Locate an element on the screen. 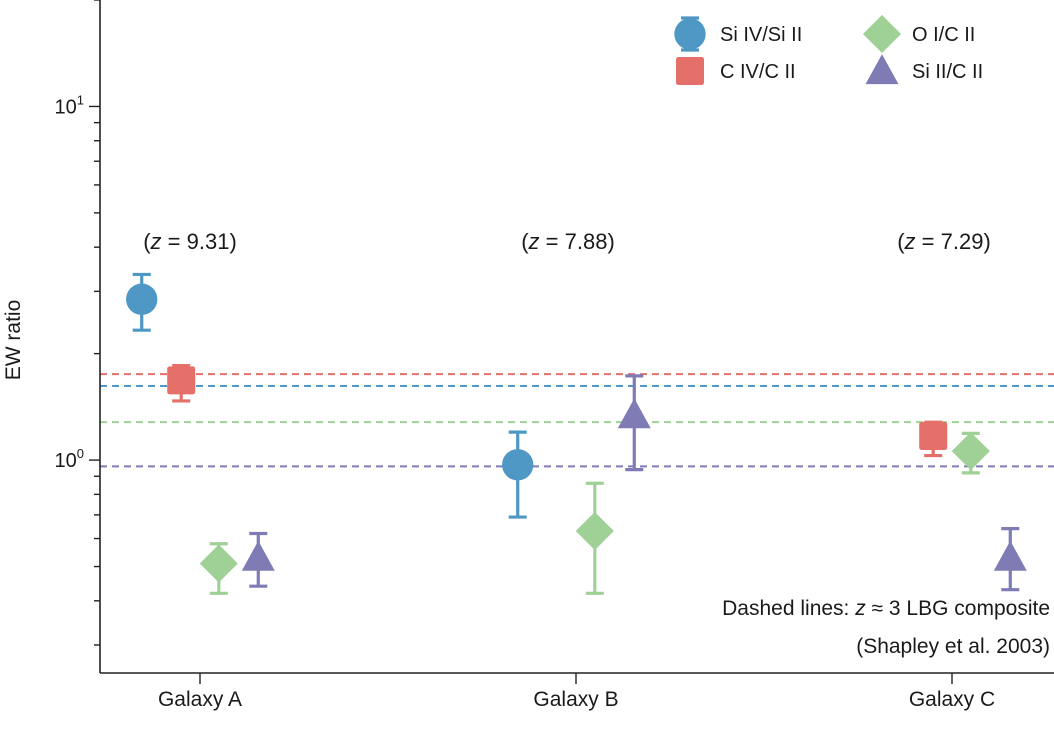 The height and width of the screenshot is (729, 1054). point-si-ii-c-ii-galaxy-b is located at coordinates (634, 423).